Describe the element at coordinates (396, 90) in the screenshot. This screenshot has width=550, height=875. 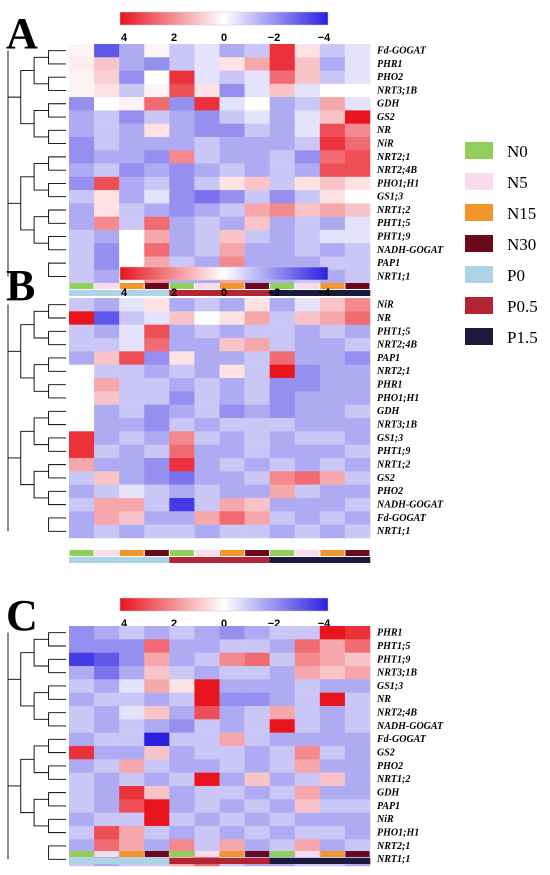
I see `panel-a-row-label-nrt3-1b: NRT3;1B` at that location.